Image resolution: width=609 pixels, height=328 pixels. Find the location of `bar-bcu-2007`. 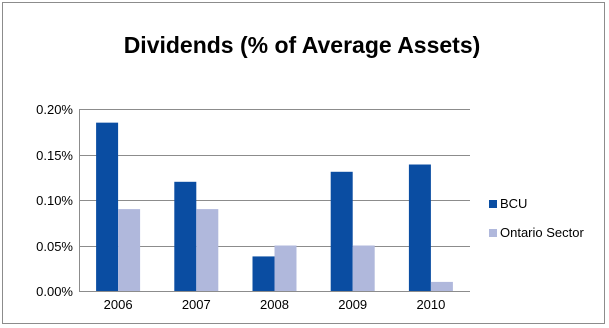

bar-bcu-2007 is located at coordinates (185, 236).